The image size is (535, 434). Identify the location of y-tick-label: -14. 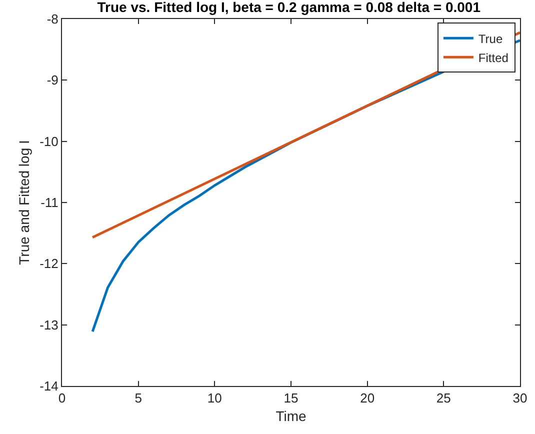
(49, 386).